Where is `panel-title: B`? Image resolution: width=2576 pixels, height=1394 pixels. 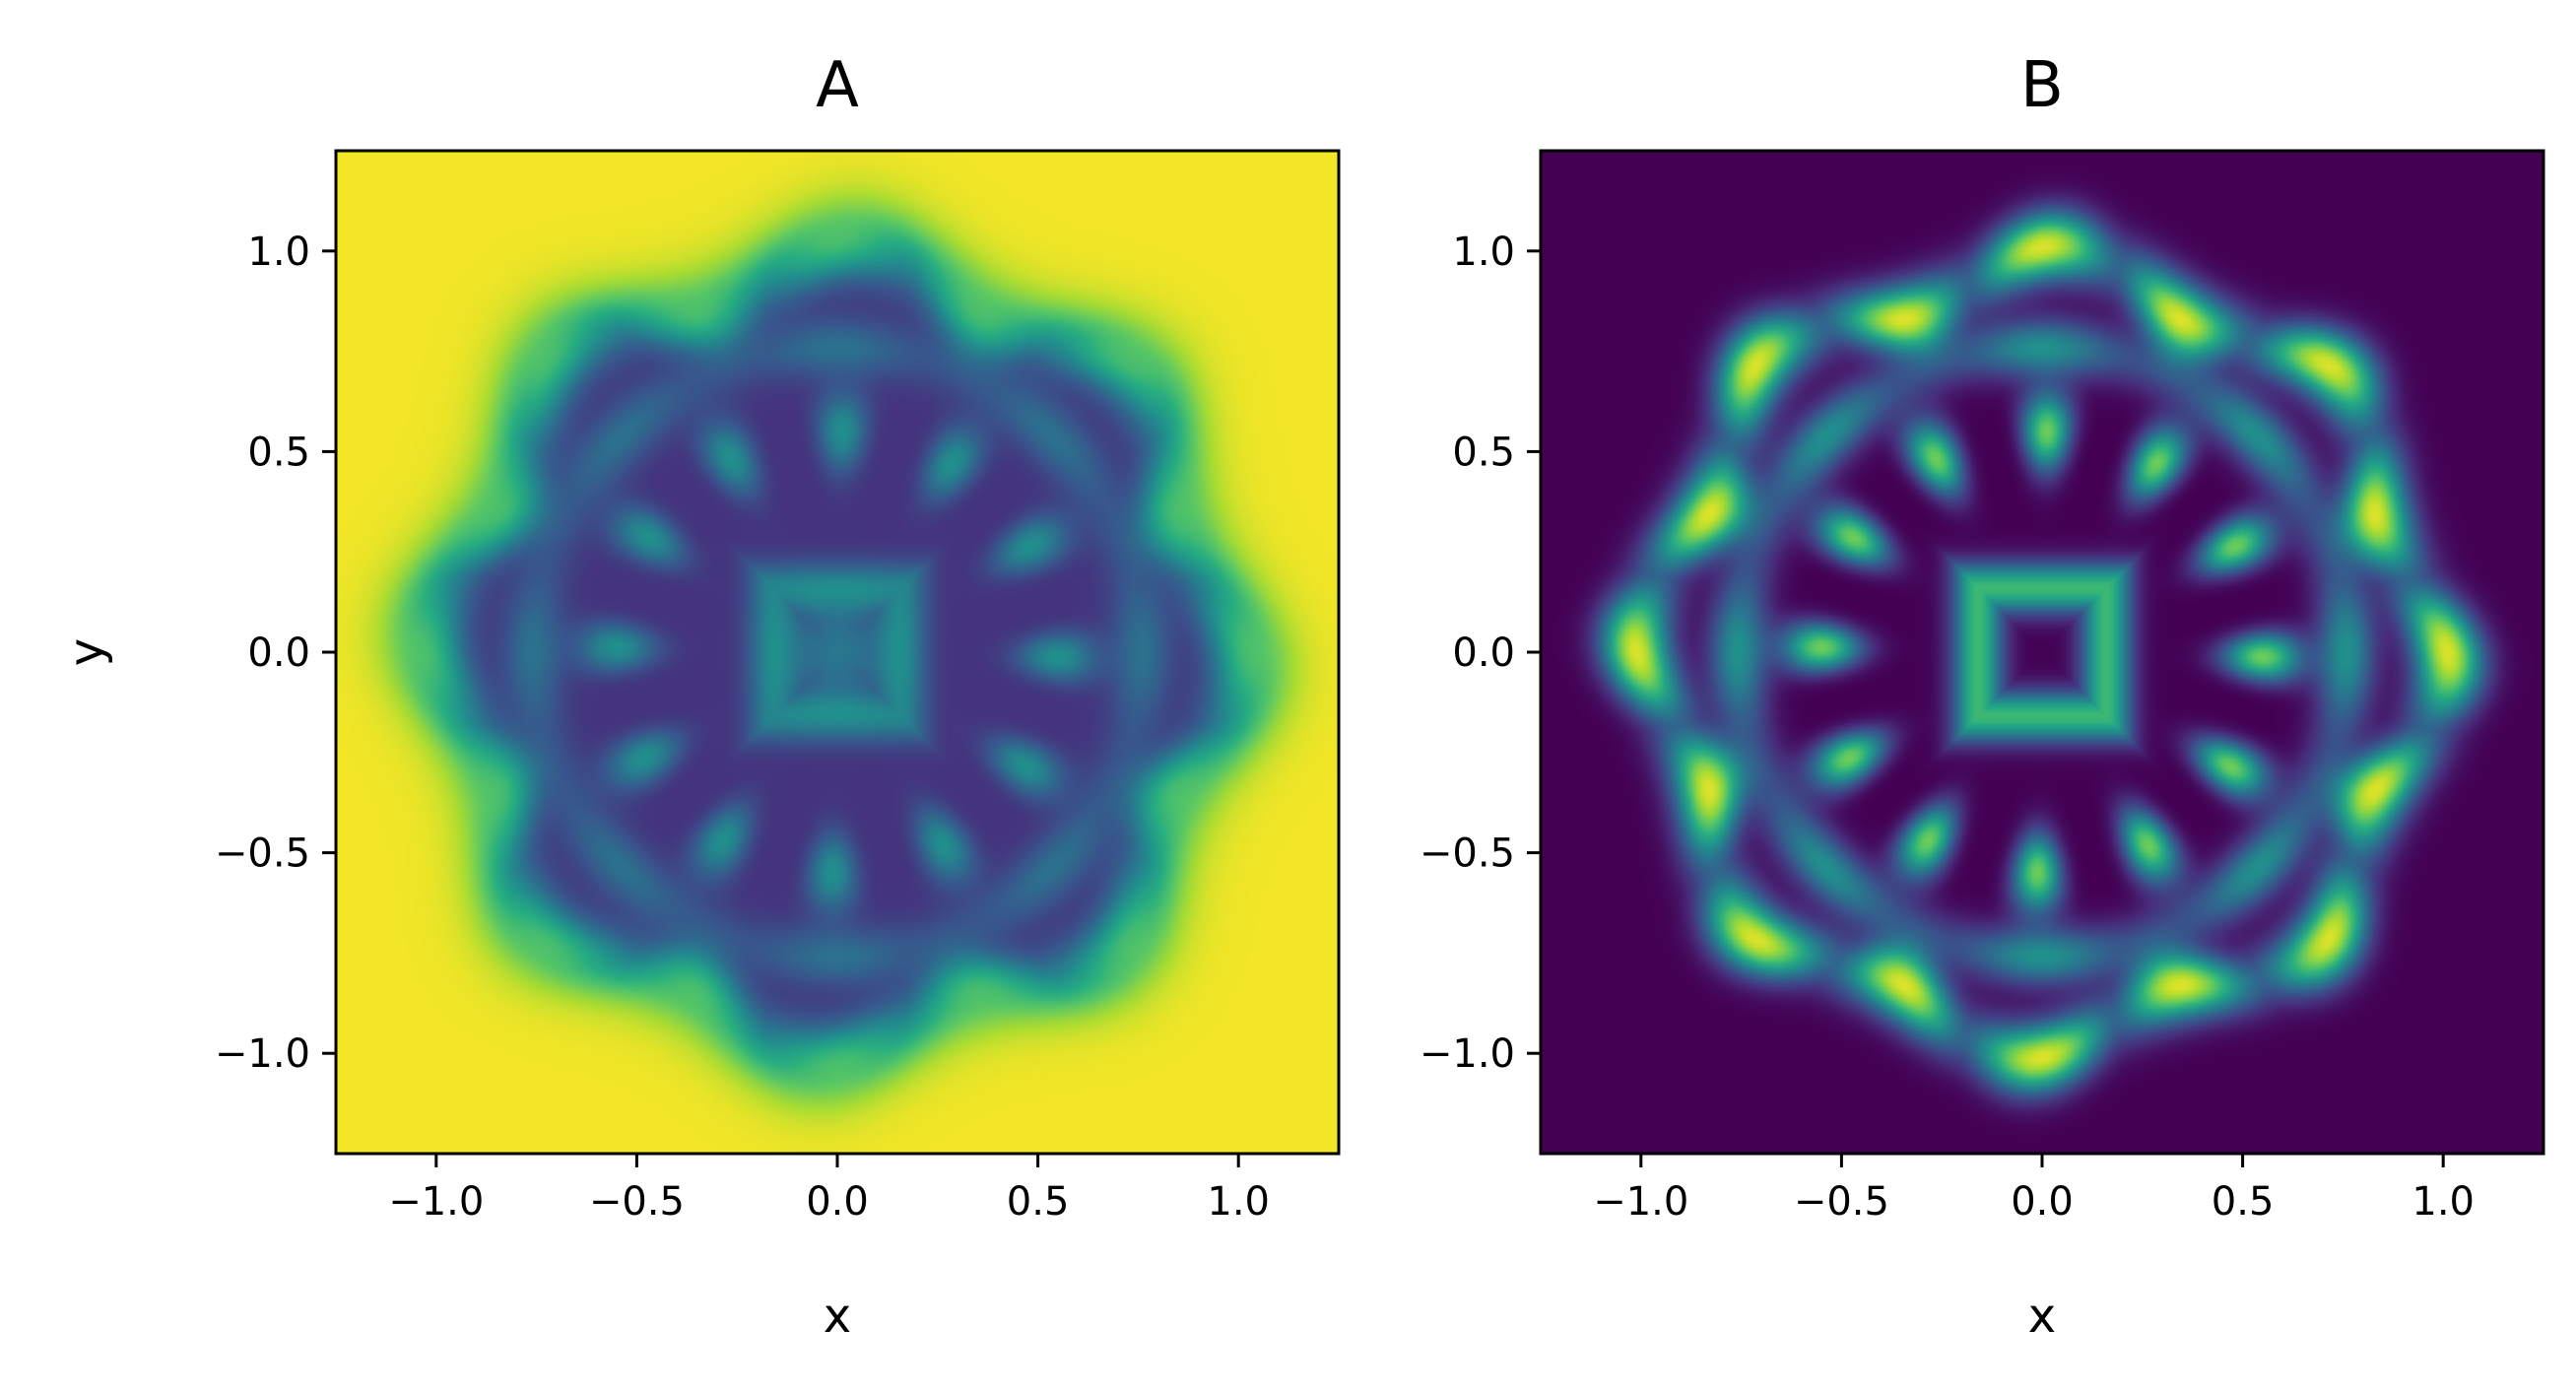
panel-title: B is located at coordinates (2042, 86).